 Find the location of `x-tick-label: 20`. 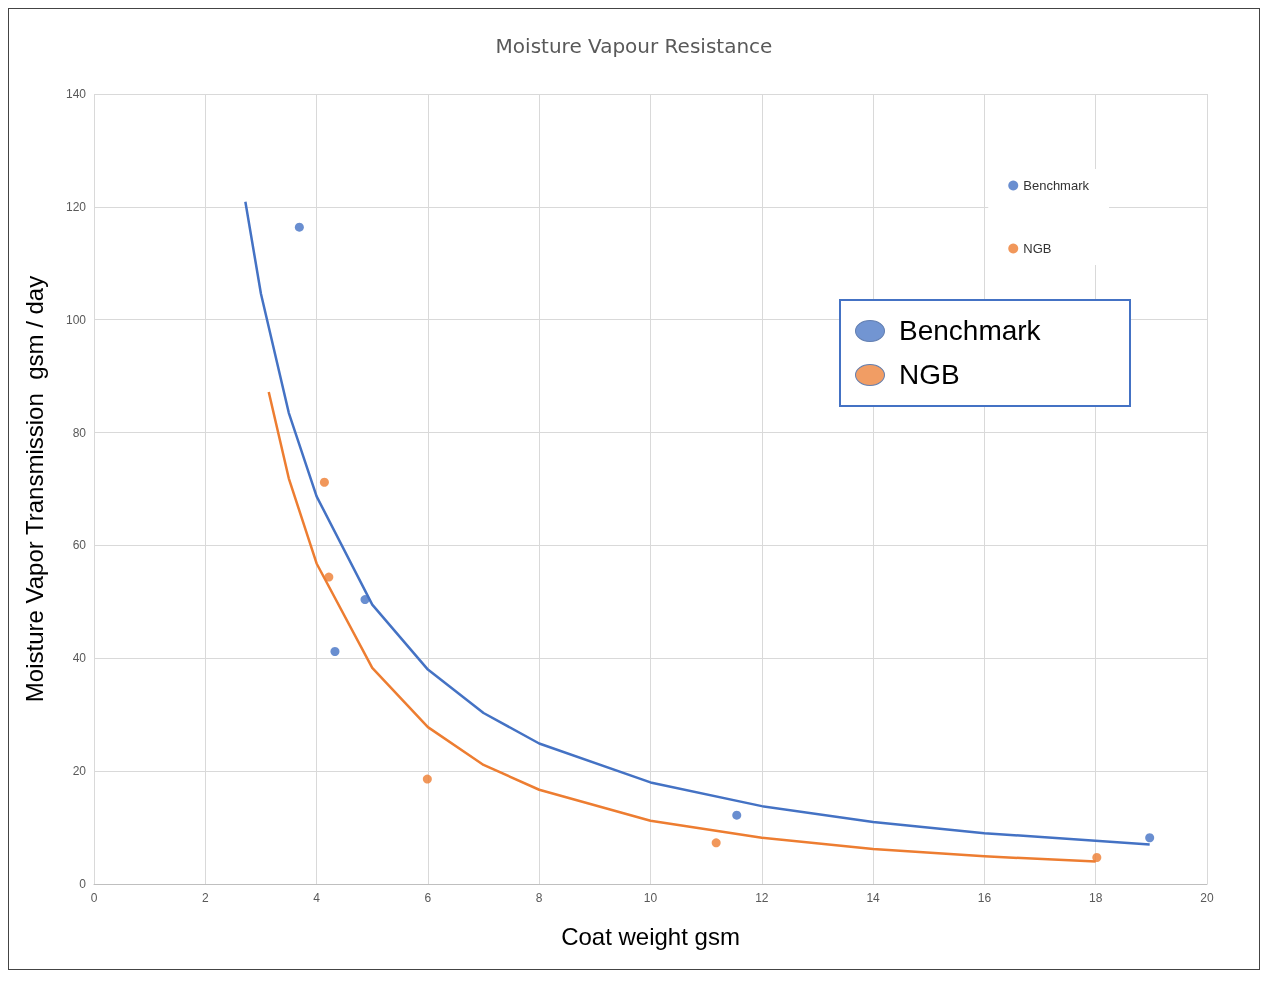

x-tick-label: 20 is located at coordinates (1207, 898).